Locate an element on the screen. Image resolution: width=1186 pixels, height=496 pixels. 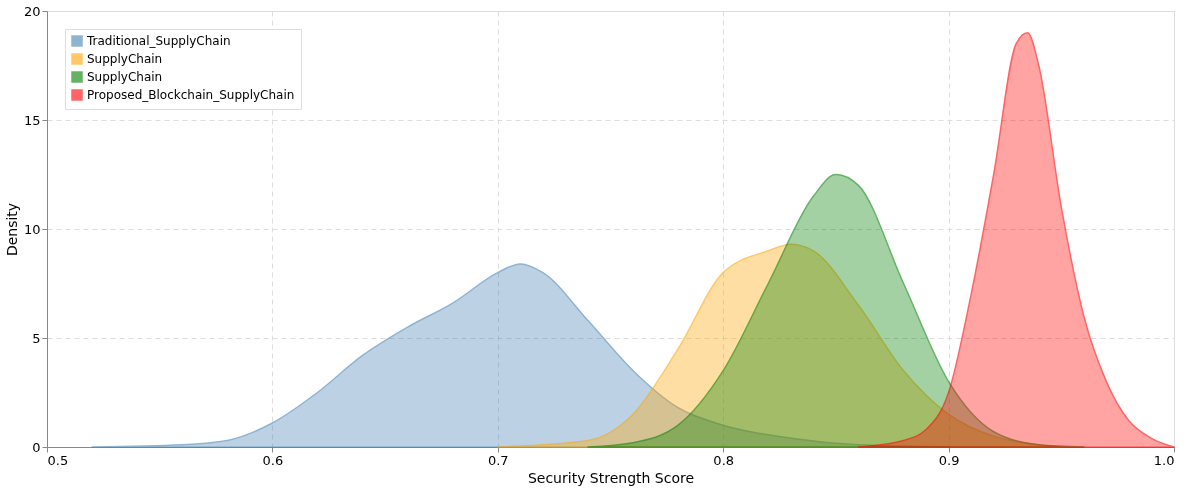
y-tick-label: 10 is located at coordinates (32, 229).